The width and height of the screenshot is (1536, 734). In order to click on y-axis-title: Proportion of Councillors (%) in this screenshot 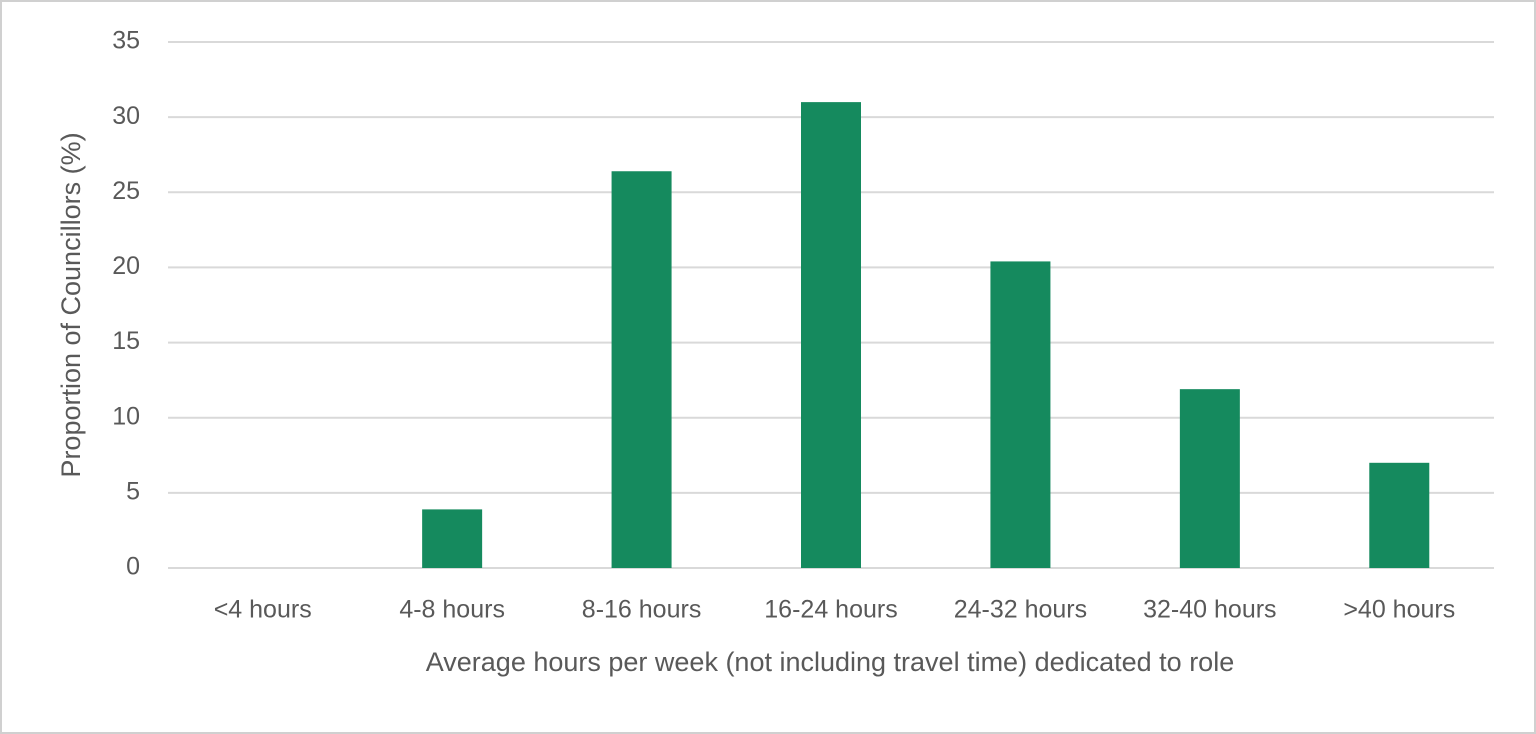, I will do `click(71, 304)`.